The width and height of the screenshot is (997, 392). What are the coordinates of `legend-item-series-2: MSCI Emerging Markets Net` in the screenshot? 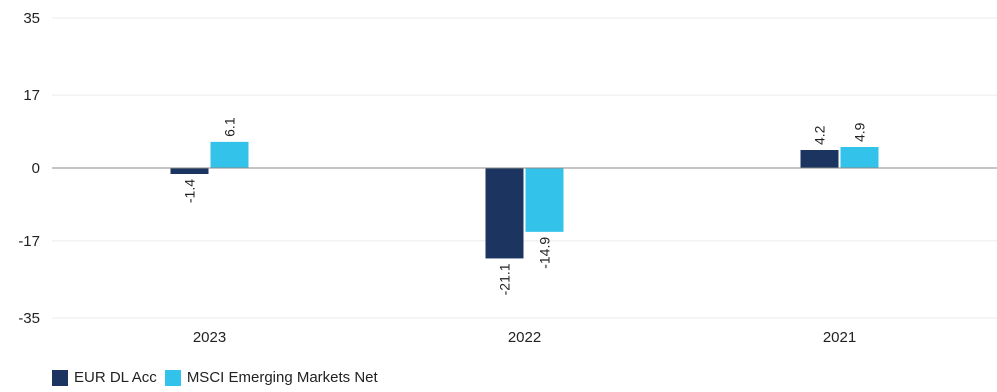 It's located at (271, 377).